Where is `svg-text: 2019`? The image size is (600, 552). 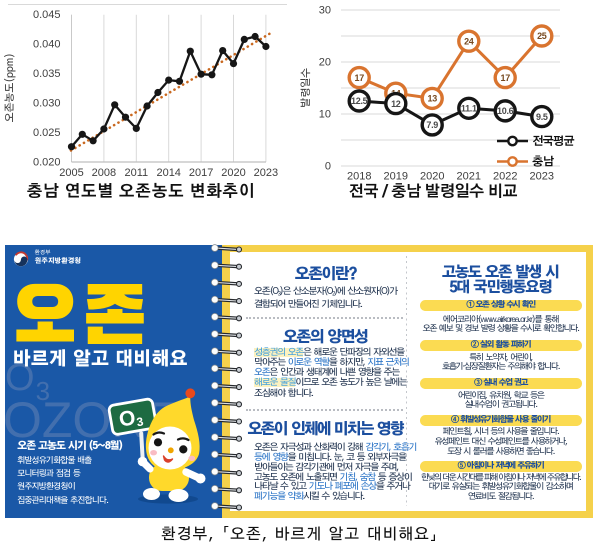 svg-text: 2019 is located at coordinates (396, 177).